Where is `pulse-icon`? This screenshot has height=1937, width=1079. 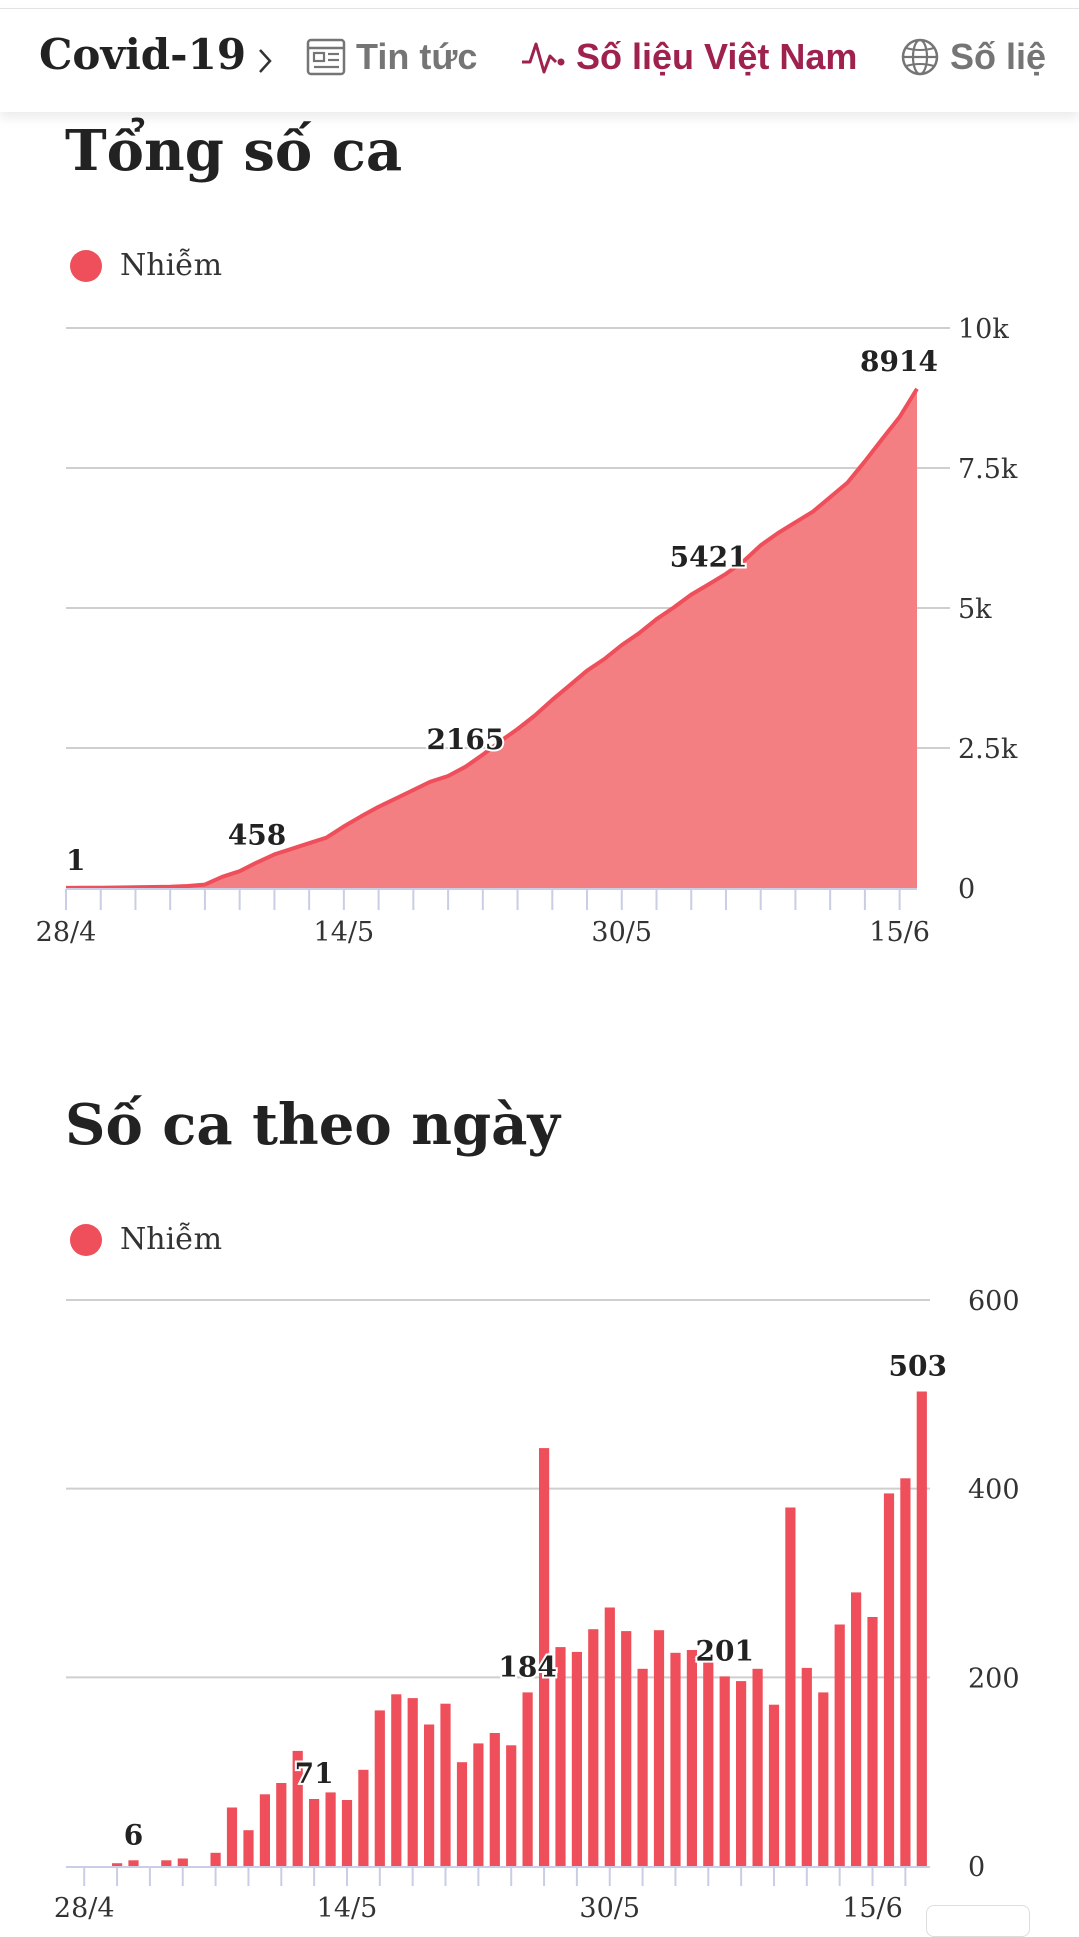
pulse-icon is located at coordinates (543, 58).